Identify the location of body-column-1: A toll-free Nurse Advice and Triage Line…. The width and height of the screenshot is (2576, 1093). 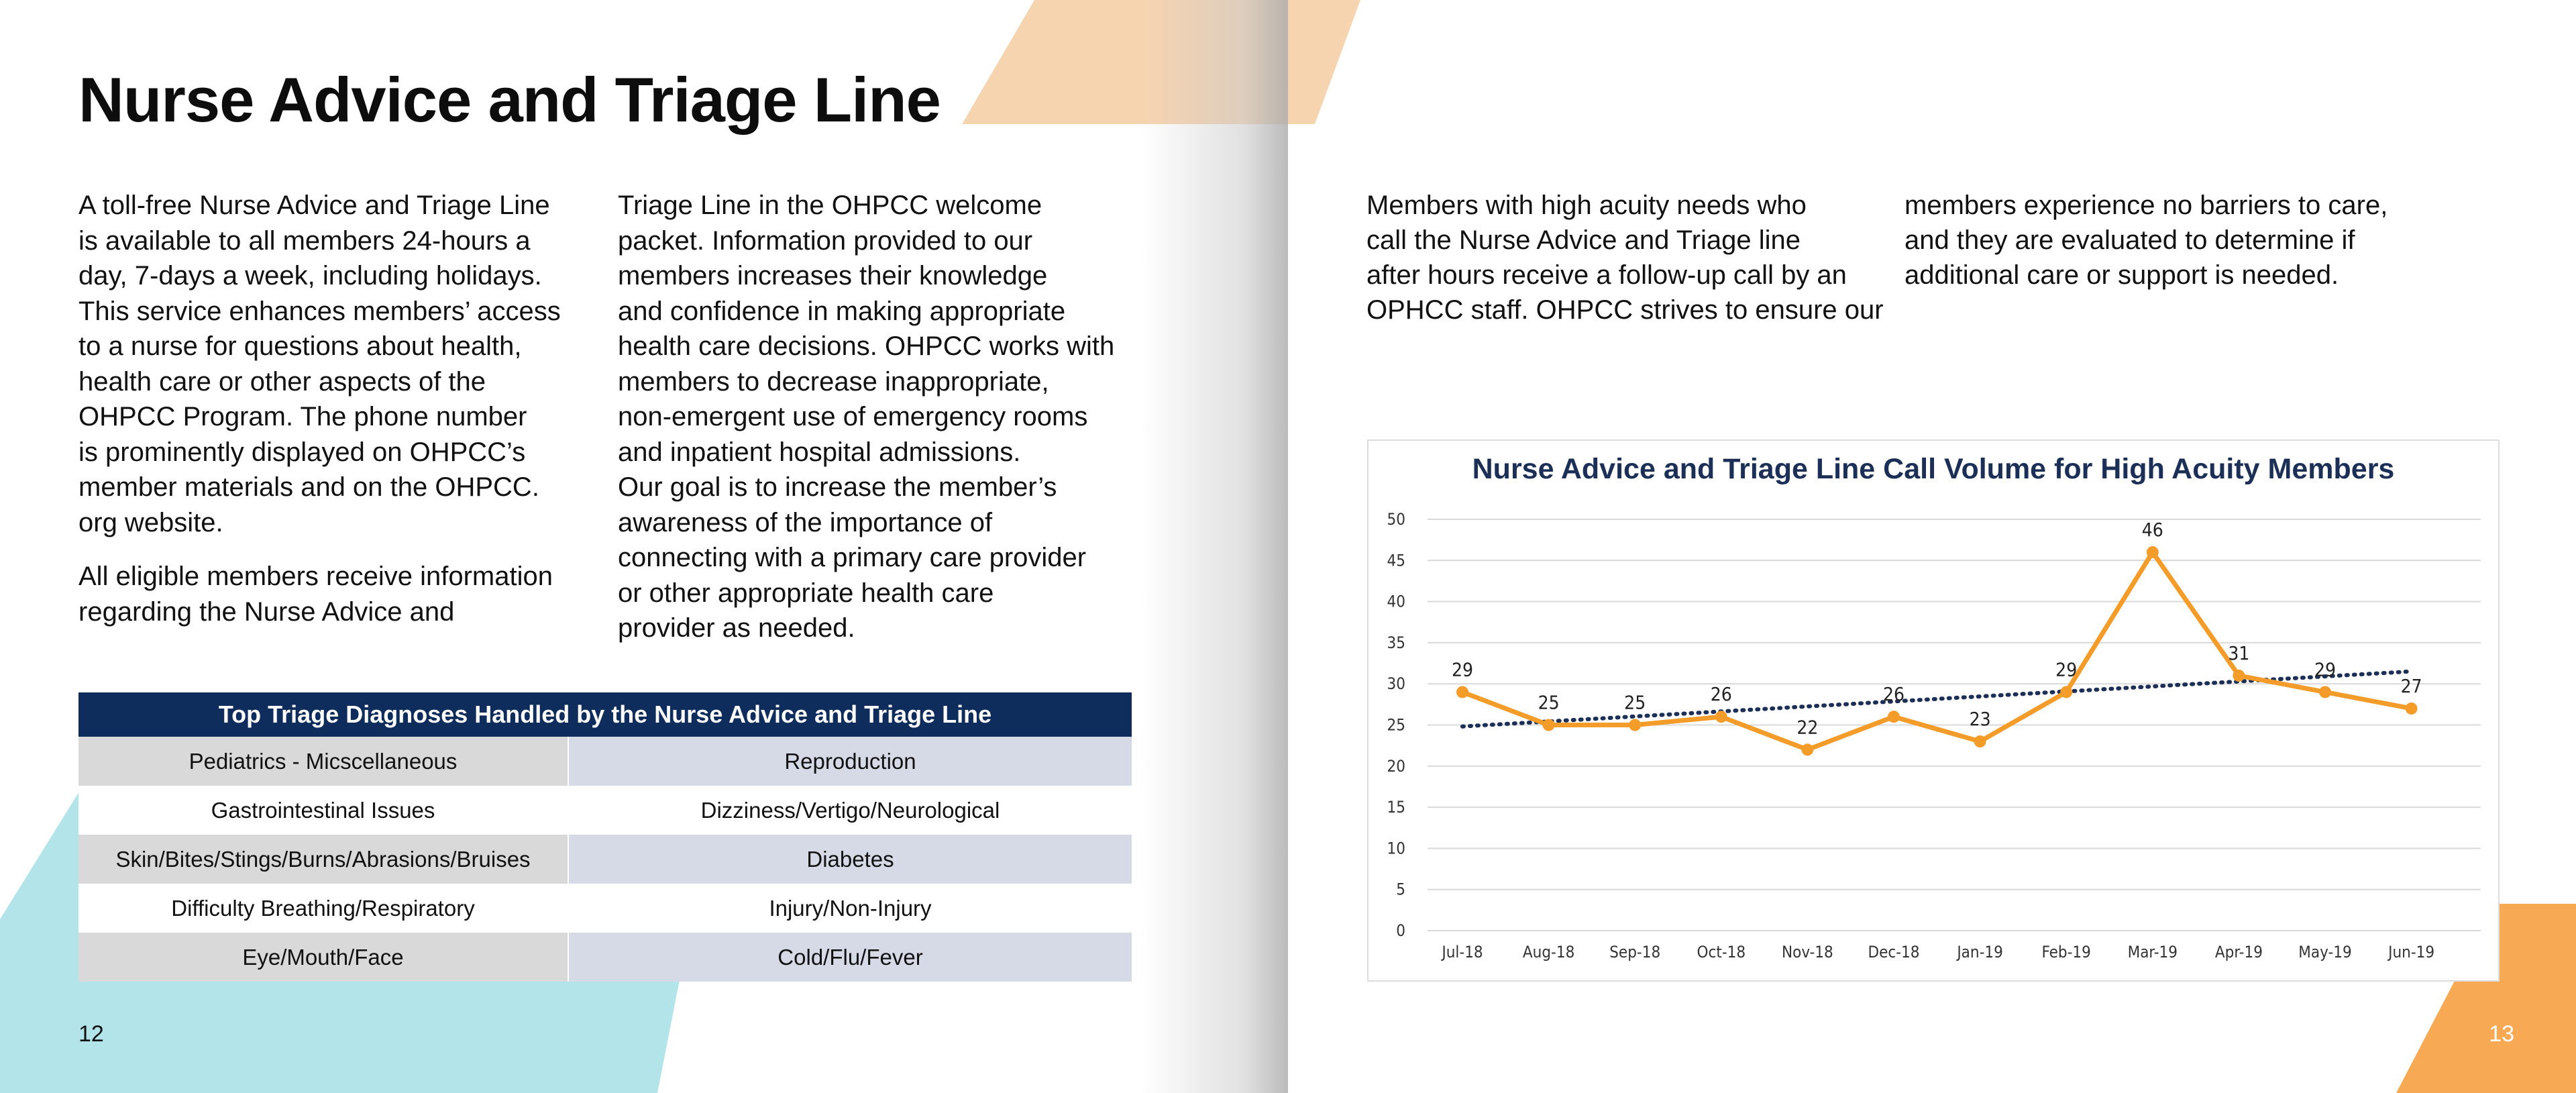
(336, 408).